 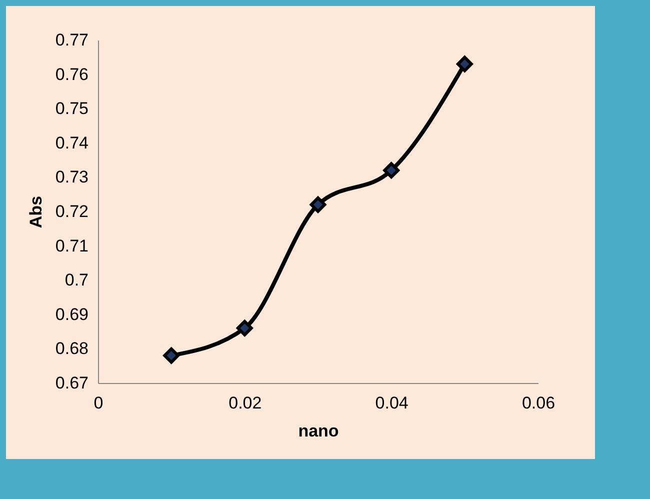 I want to click on y-tick-label: 0.69, so click(x=71, y=314).